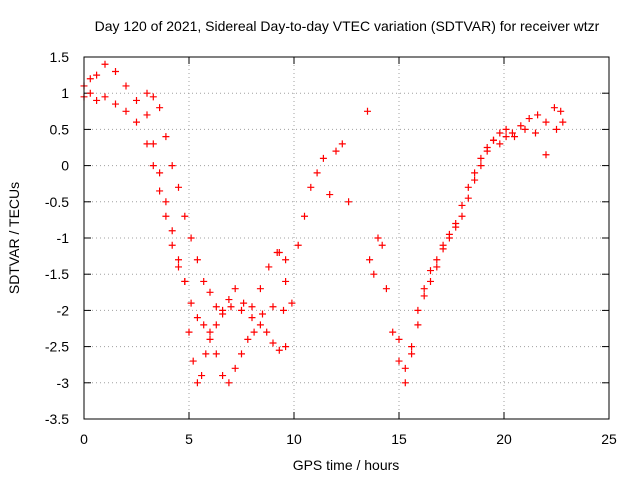 The height and width of the screenshot is (480, 640). I want to click on series-track-f, so click(481, 245).